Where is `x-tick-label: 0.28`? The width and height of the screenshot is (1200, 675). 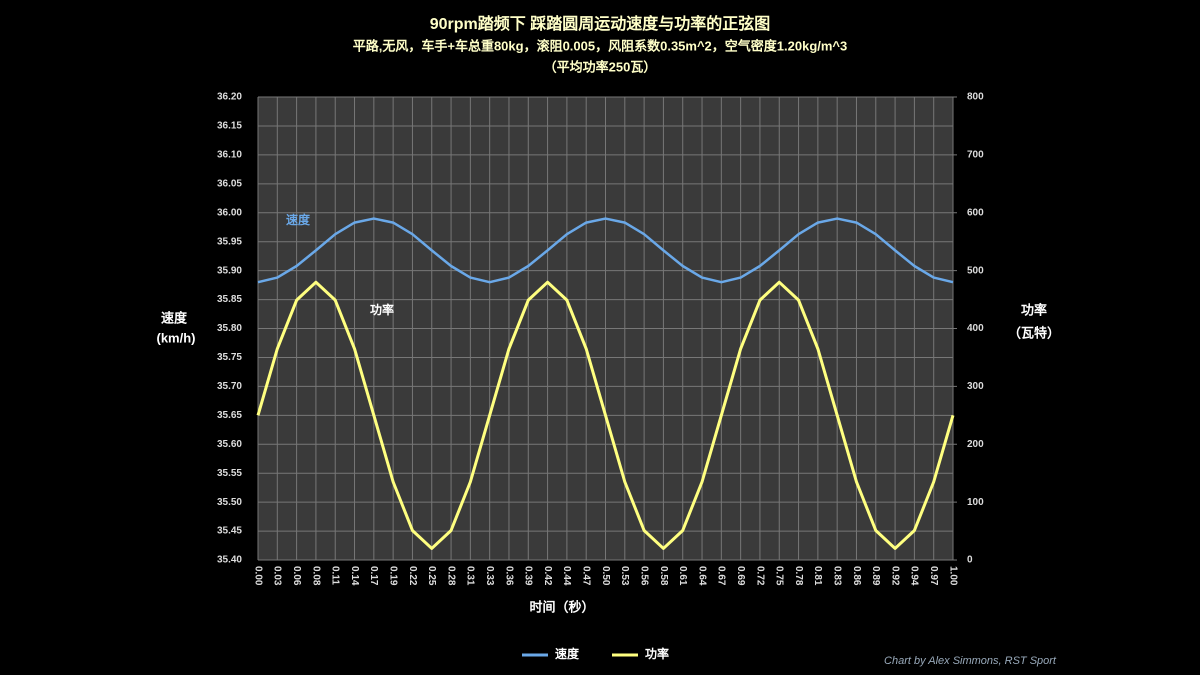 x-tick-label: 0.28 is located at coordinates (450, 576).